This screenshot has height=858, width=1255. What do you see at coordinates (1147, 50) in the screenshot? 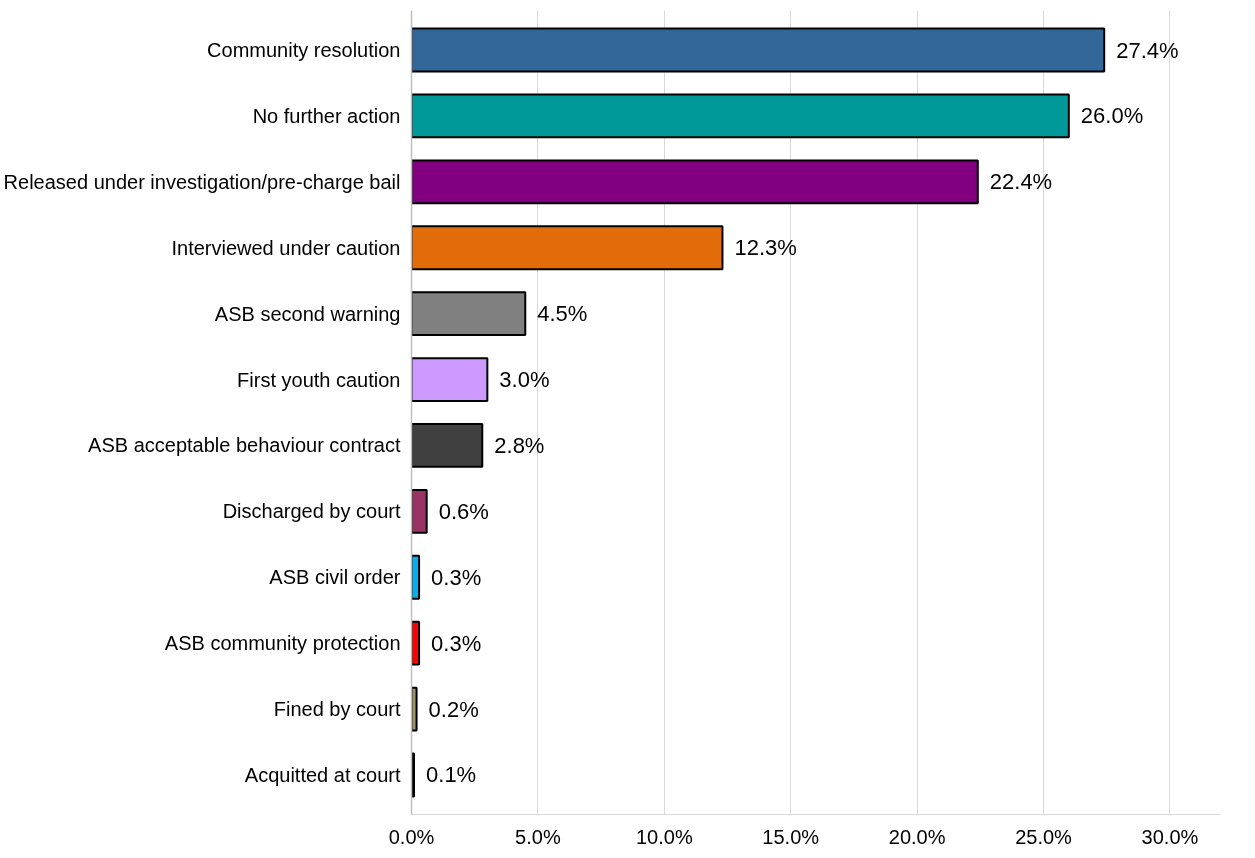
I see `data-label: 27.4%` at bounding box center [1147, 50].